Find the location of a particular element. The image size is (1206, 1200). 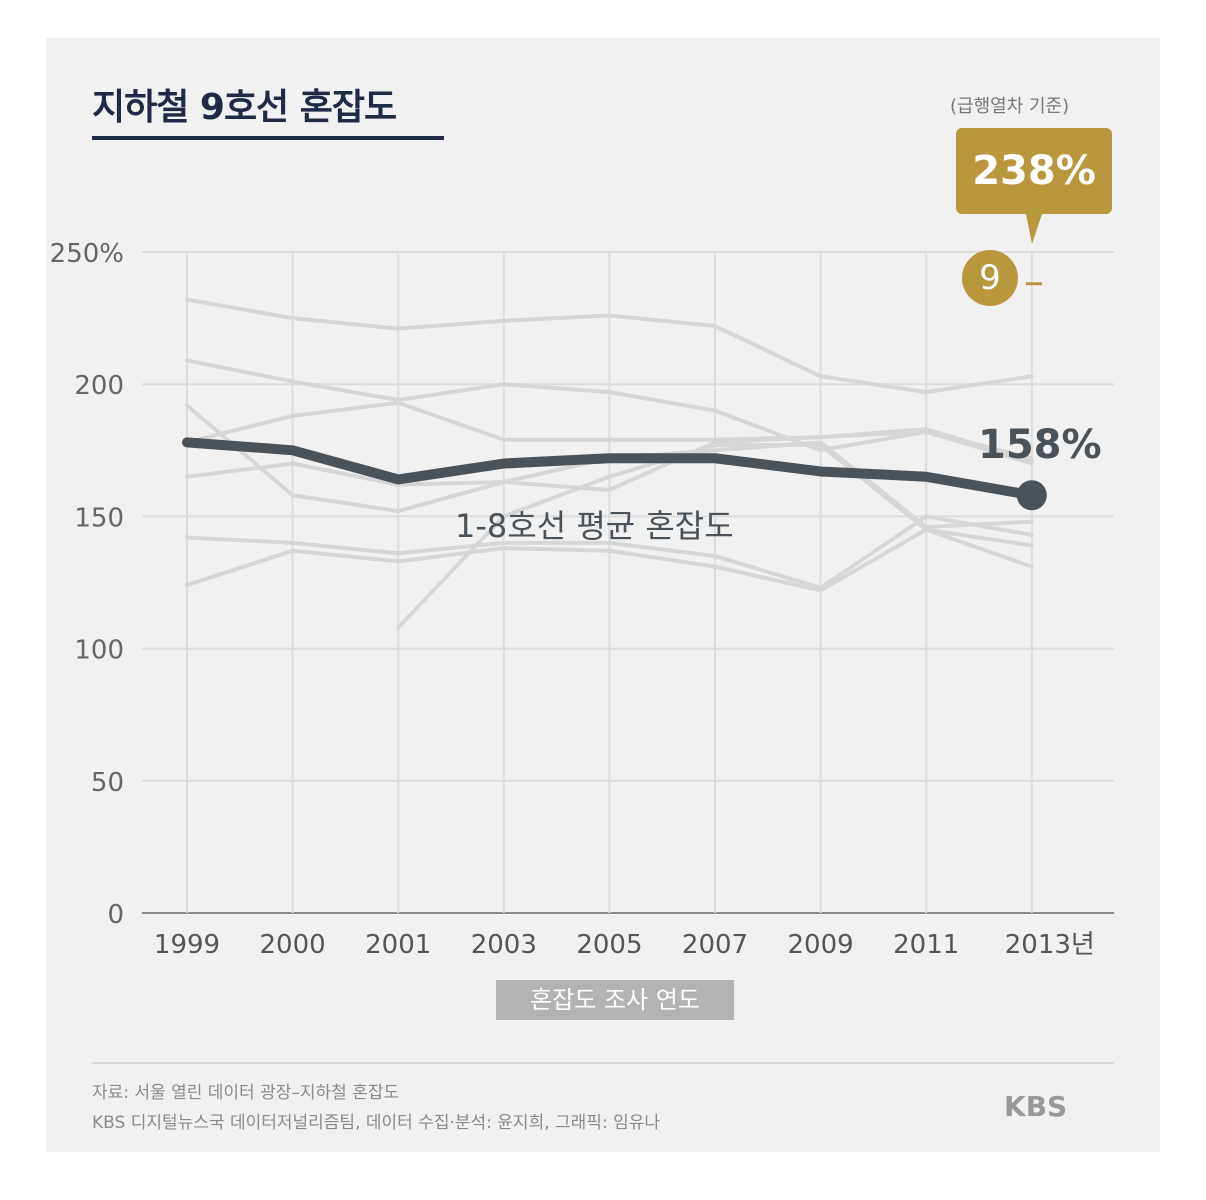

kbs-logo: KBS is located at coordinates (1036, 1106).